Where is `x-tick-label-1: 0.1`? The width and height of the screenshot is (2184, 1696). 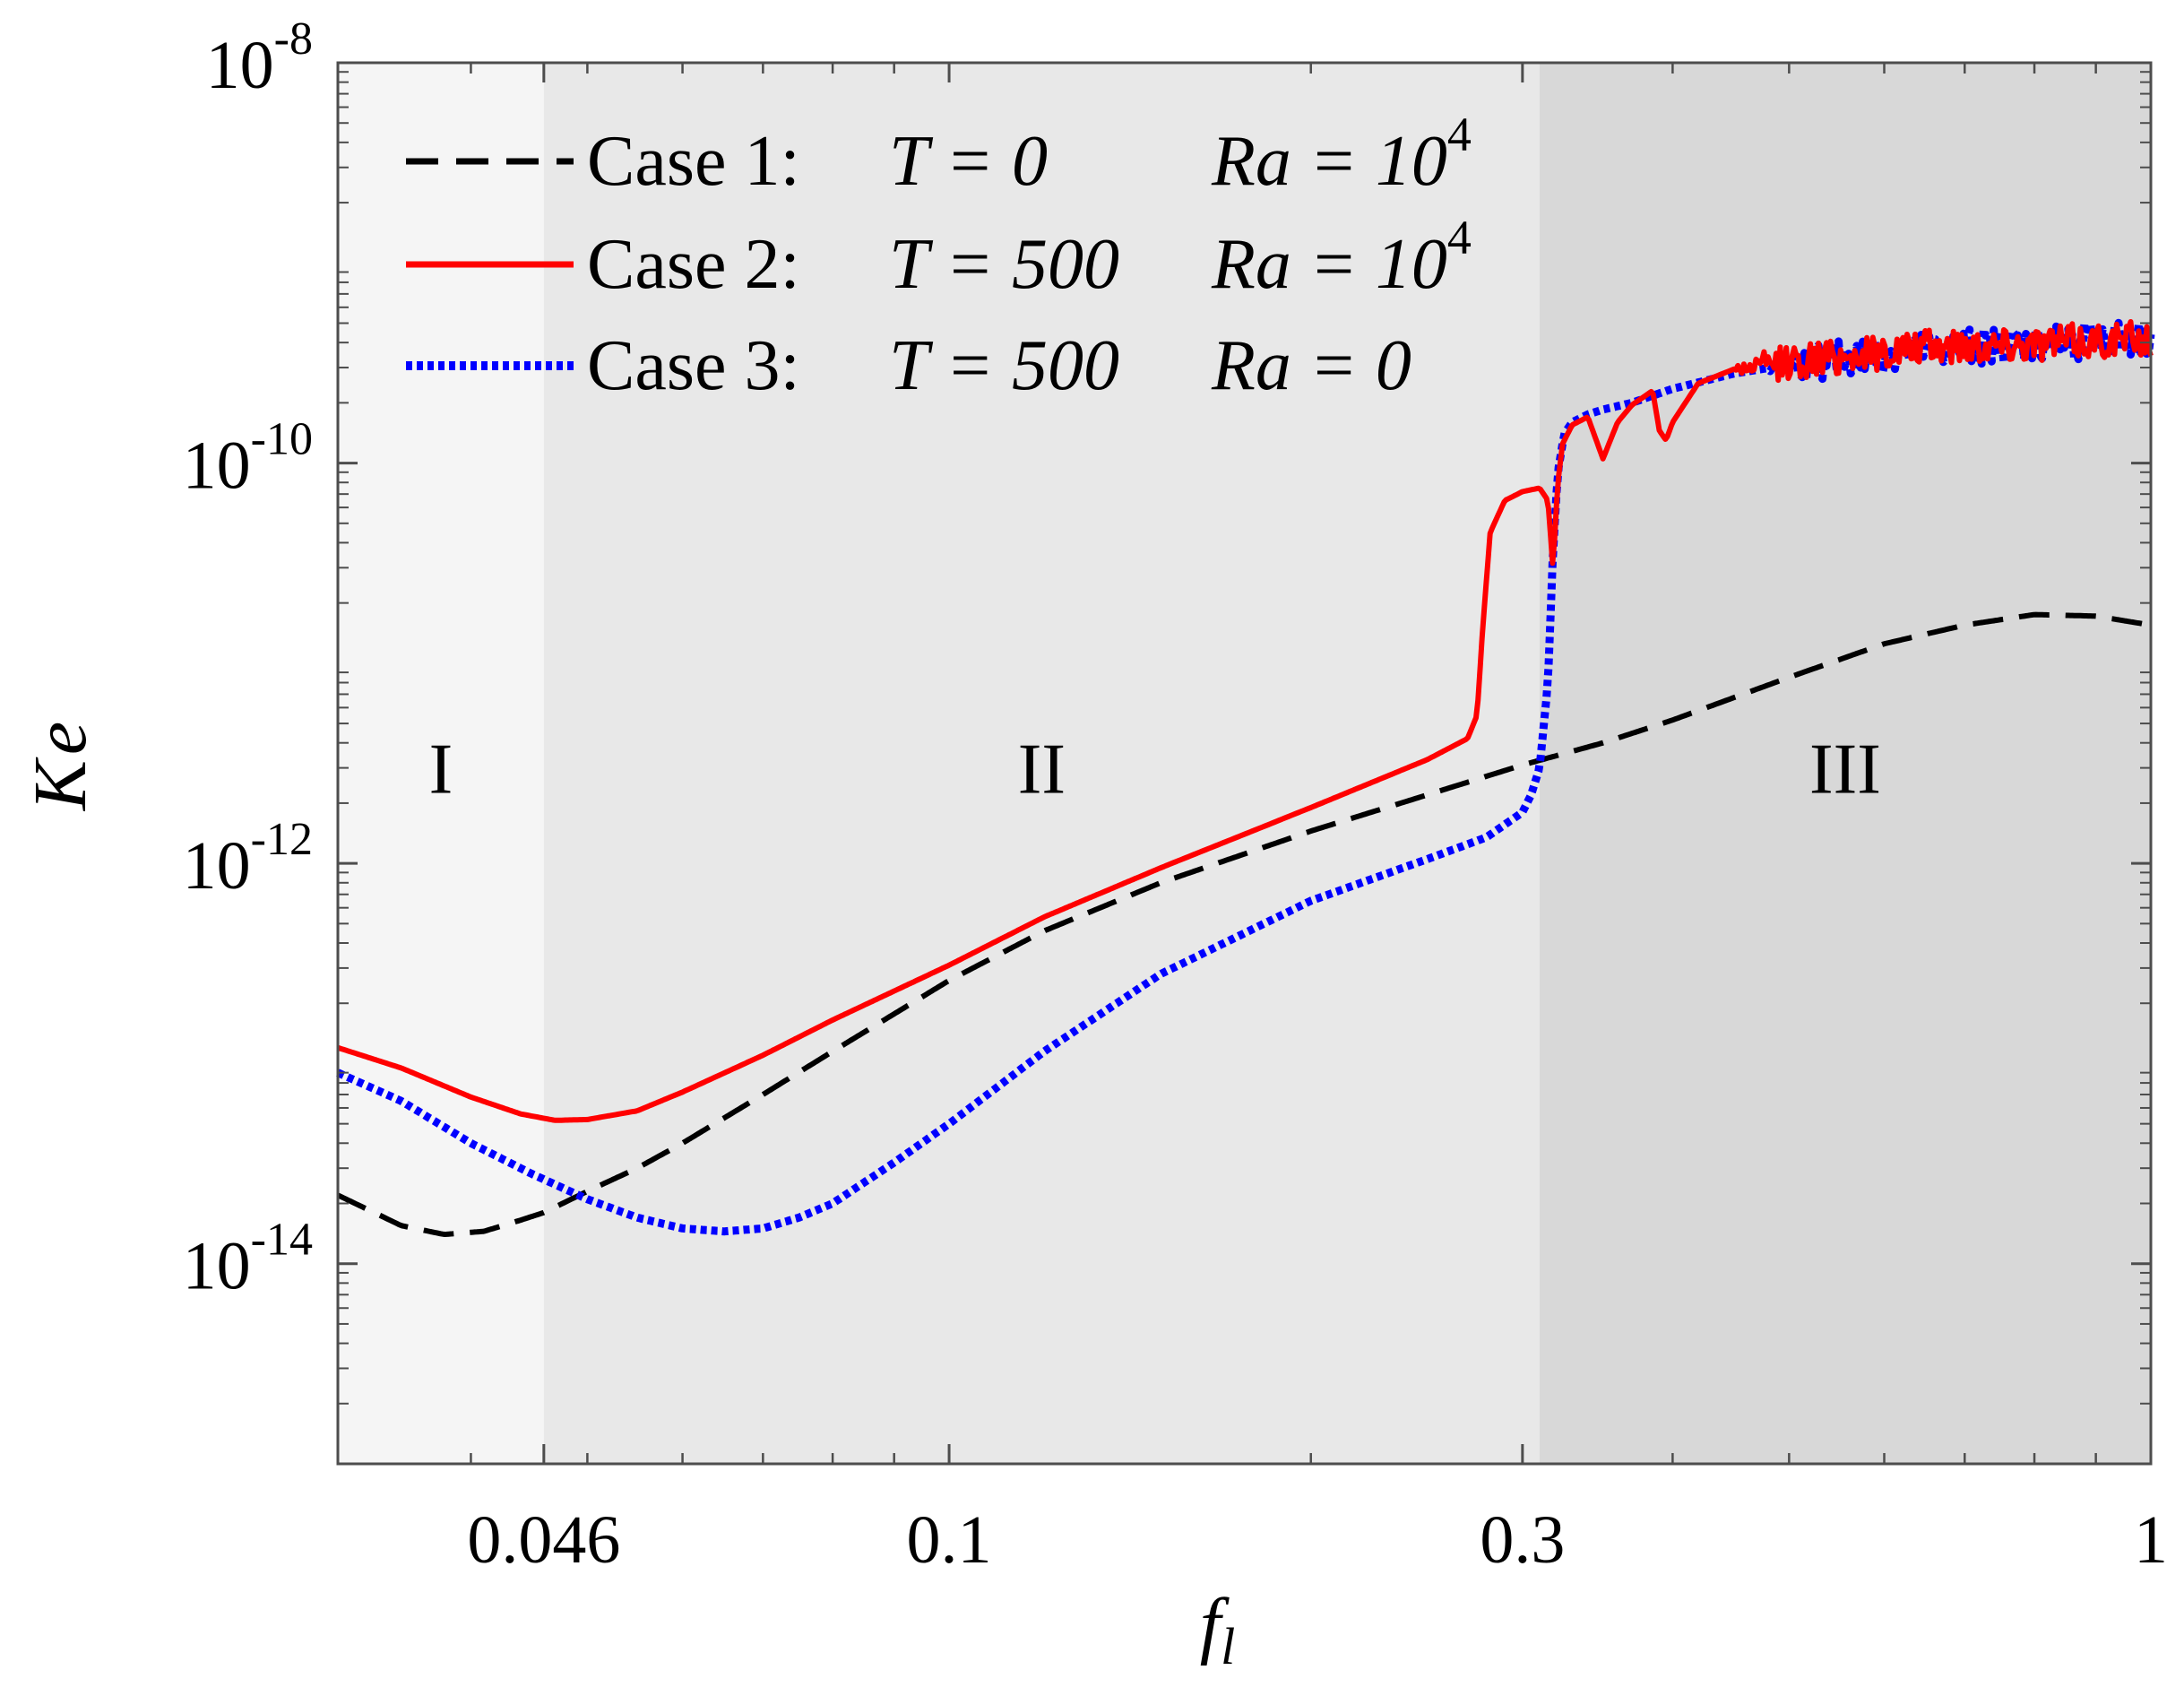 x-tick-label-1: 0.1 is located at coordinates (950, 1540).